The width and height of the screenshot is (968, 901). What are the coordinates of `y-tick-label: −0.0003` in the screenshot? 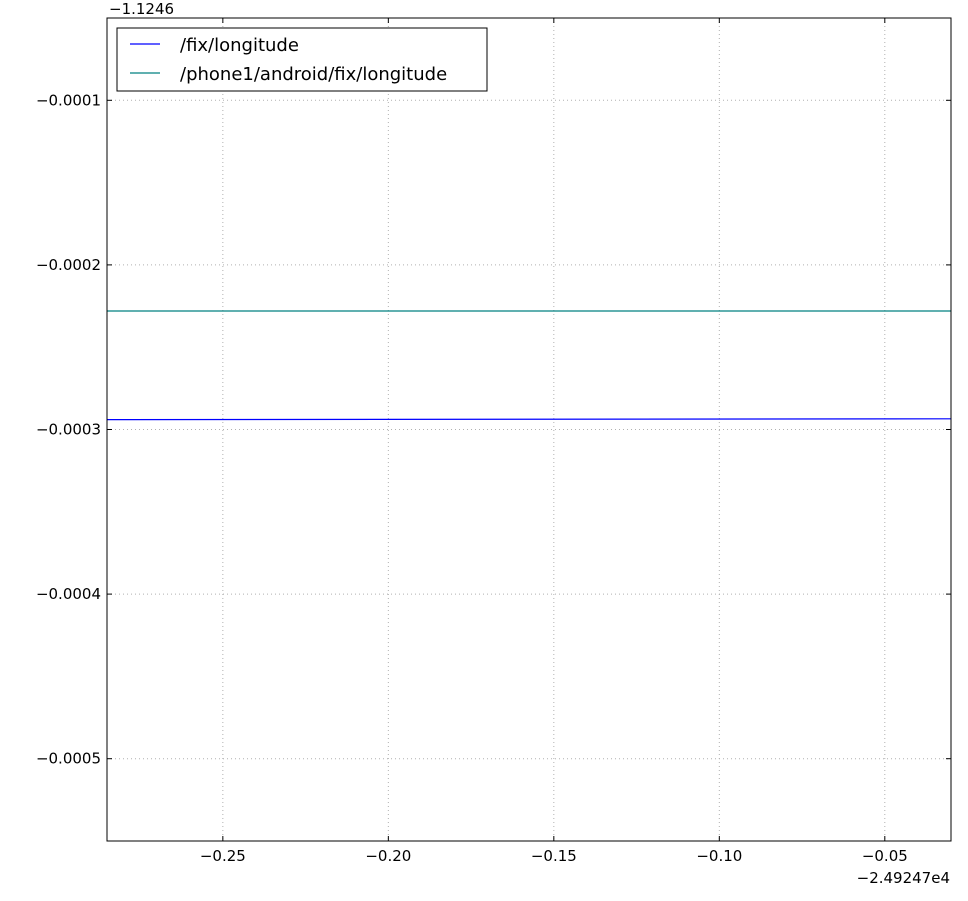 It's located at (68, 430).